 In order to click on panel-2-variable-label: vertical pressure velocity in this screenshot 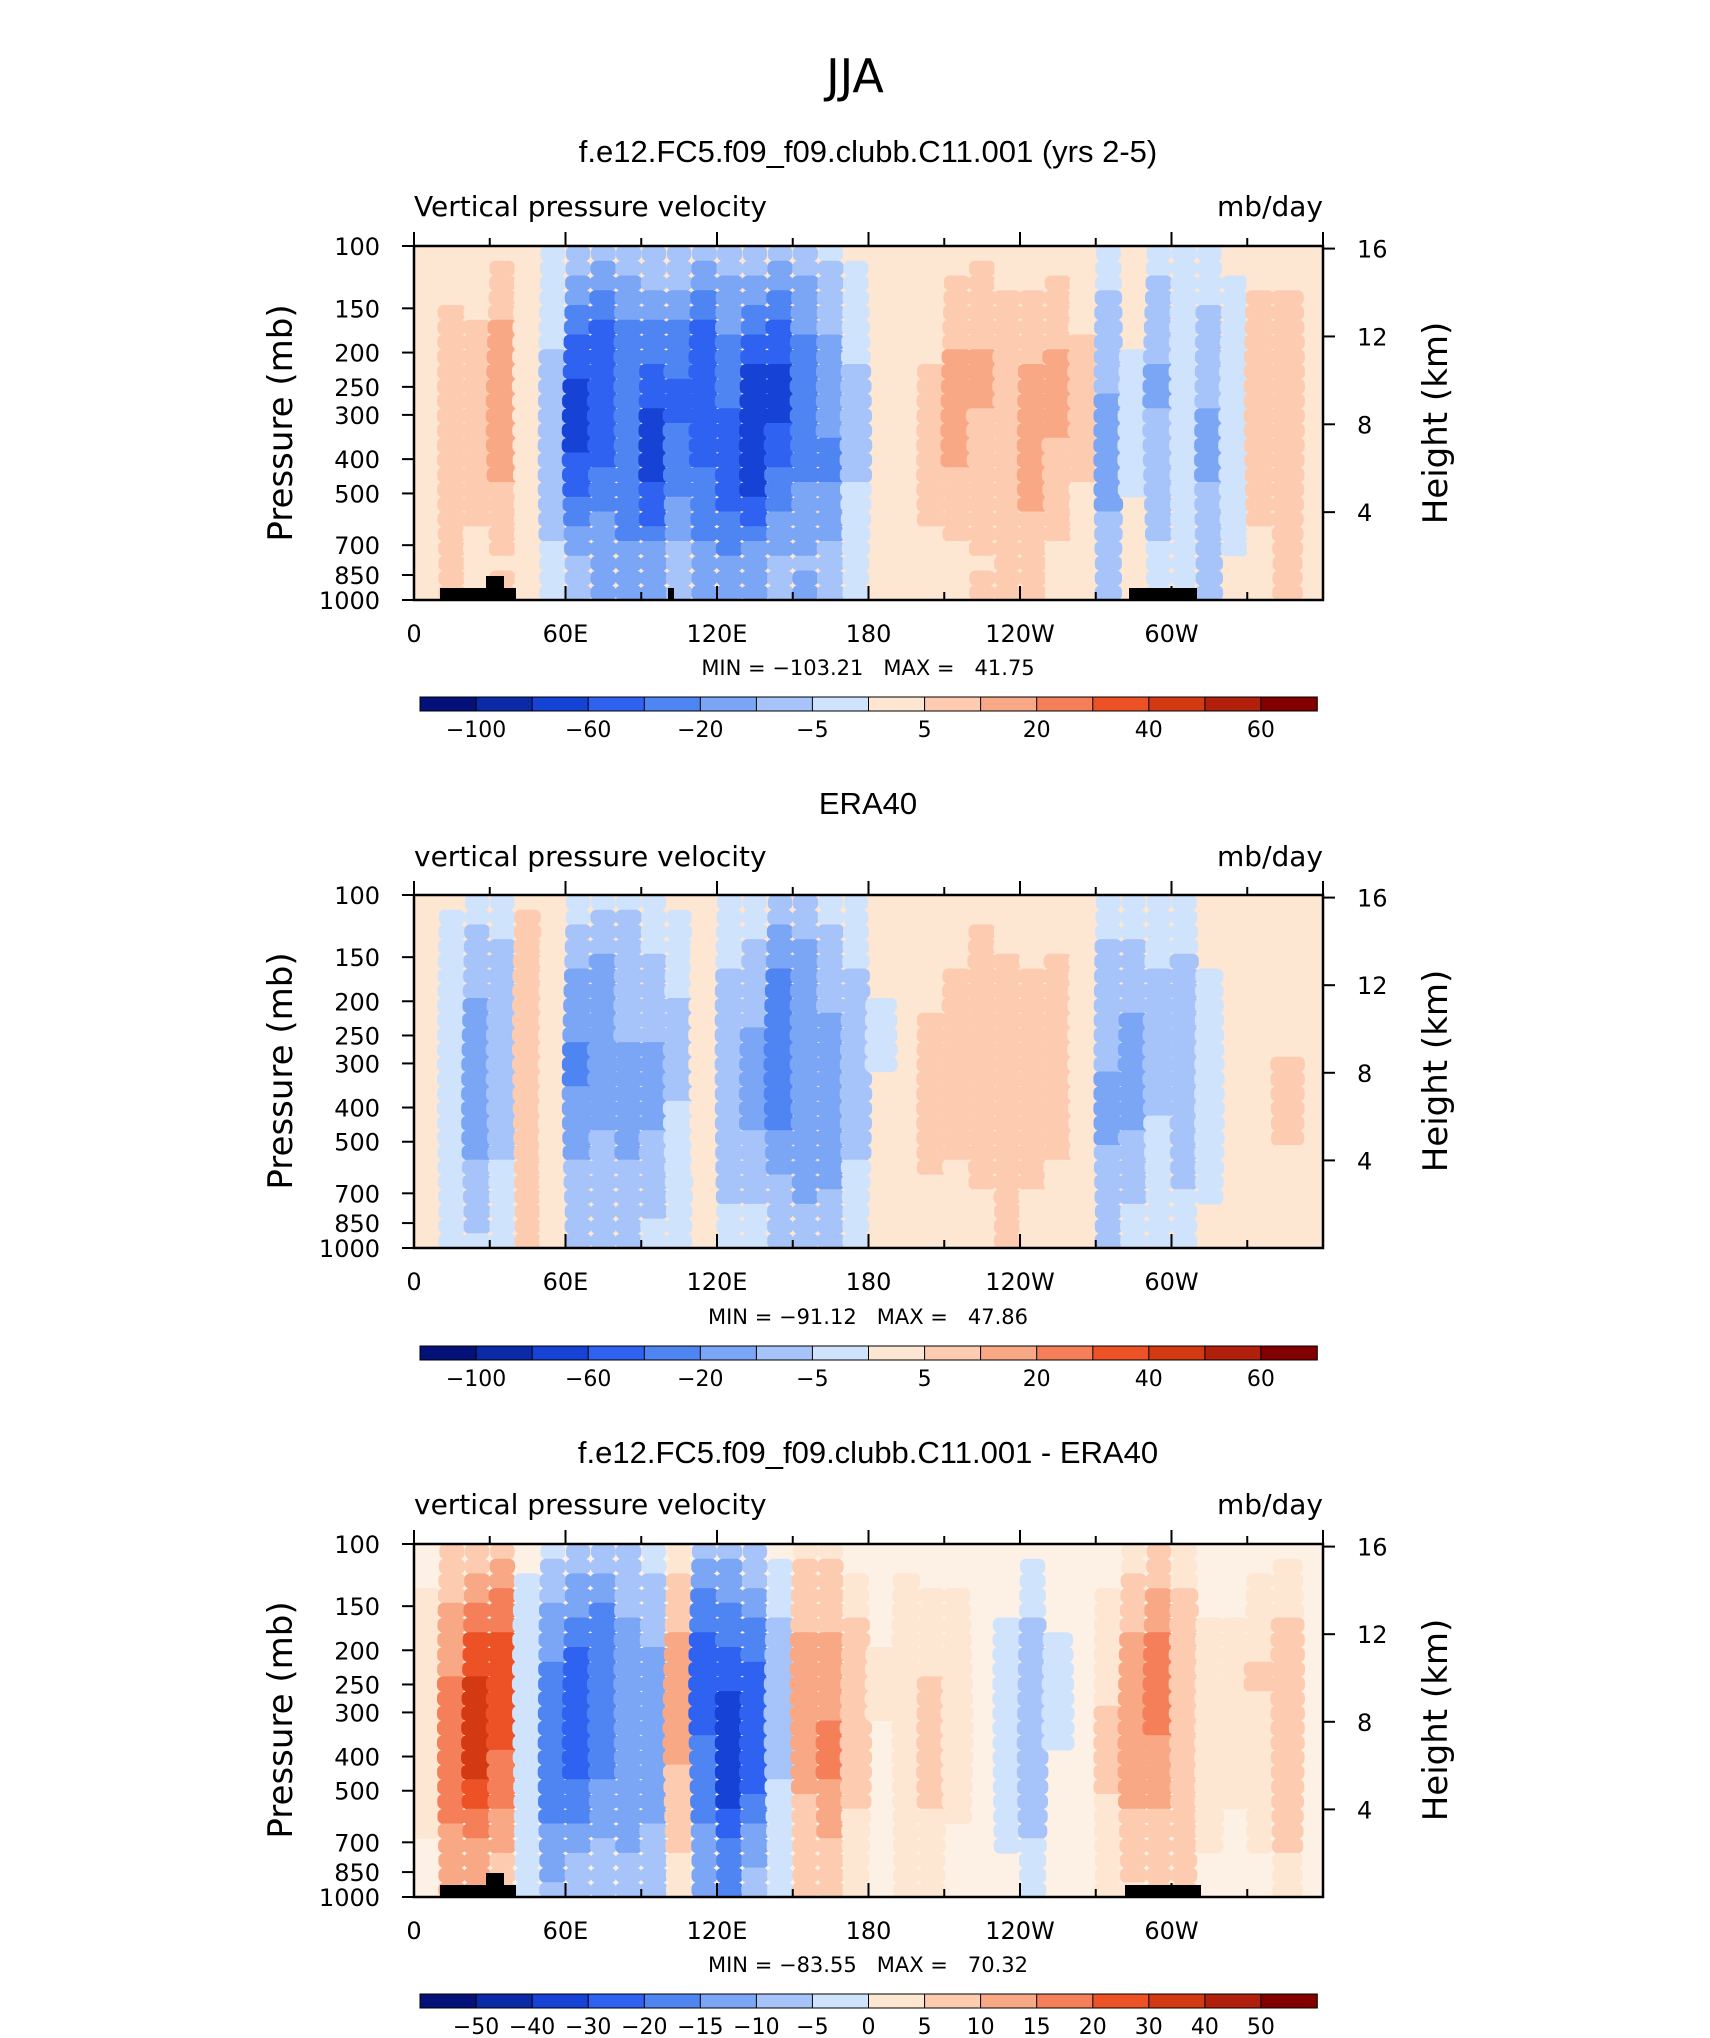, I will do `click(590, 856)`.